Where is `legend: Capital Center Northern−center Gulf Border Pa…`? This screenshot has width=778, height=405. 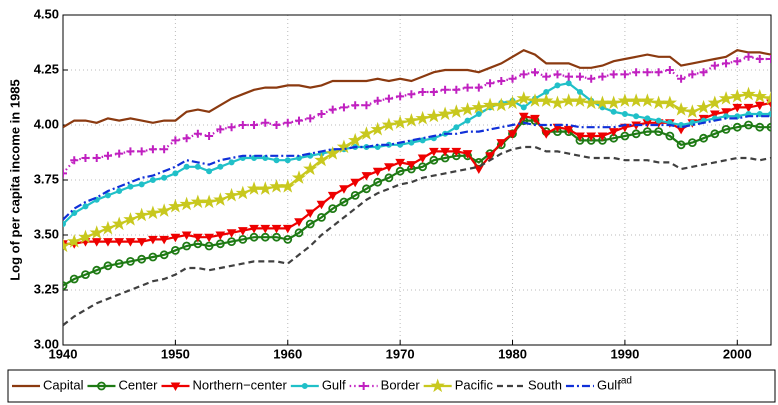 legend: Capital Center Northern−center Gulf Border Pa… is located at coordinates (322, 384).